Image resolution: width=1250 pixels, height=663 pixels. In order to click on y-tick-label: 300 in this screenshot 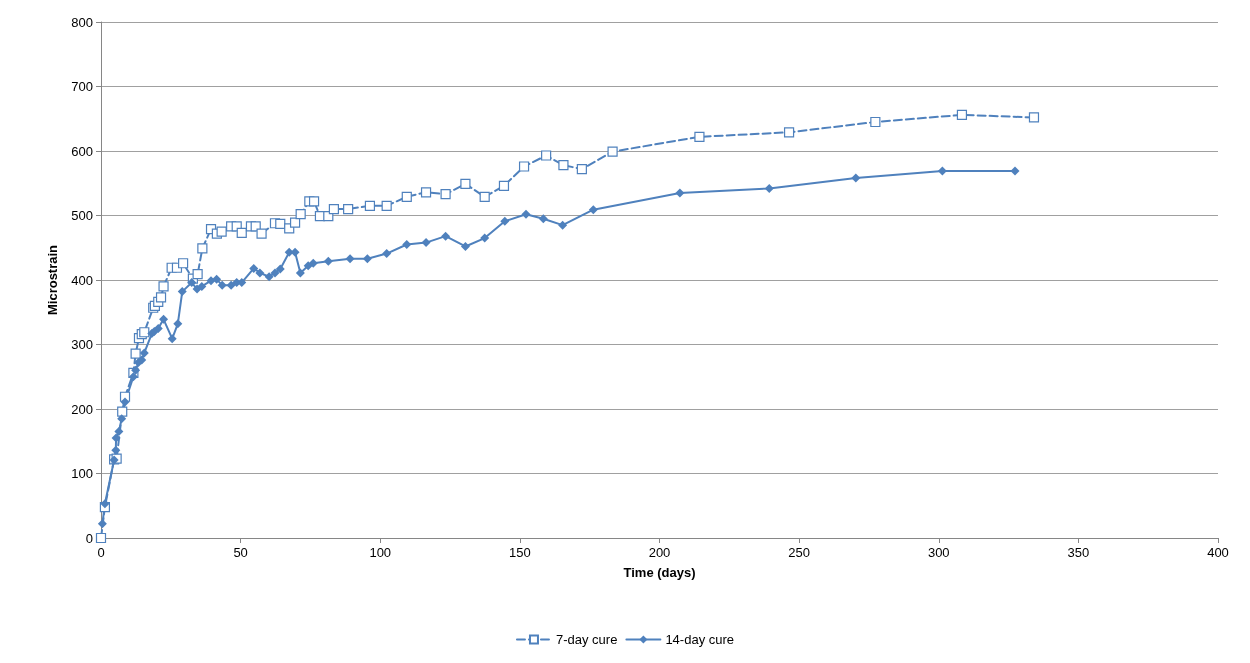, I will do `click(82, 344)`.